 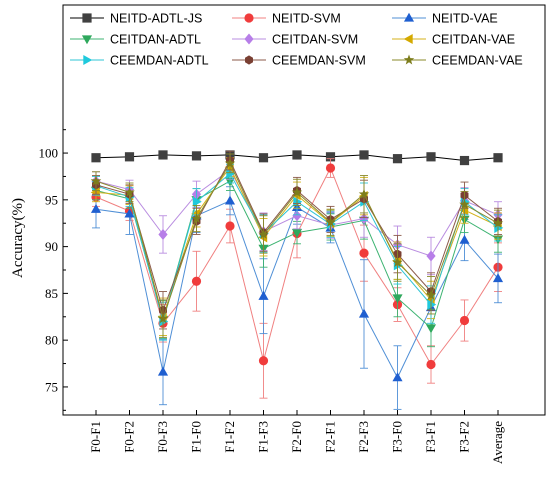 I want to click on legend-label: CEITDAN-VAE, so click(x=473, y=40).